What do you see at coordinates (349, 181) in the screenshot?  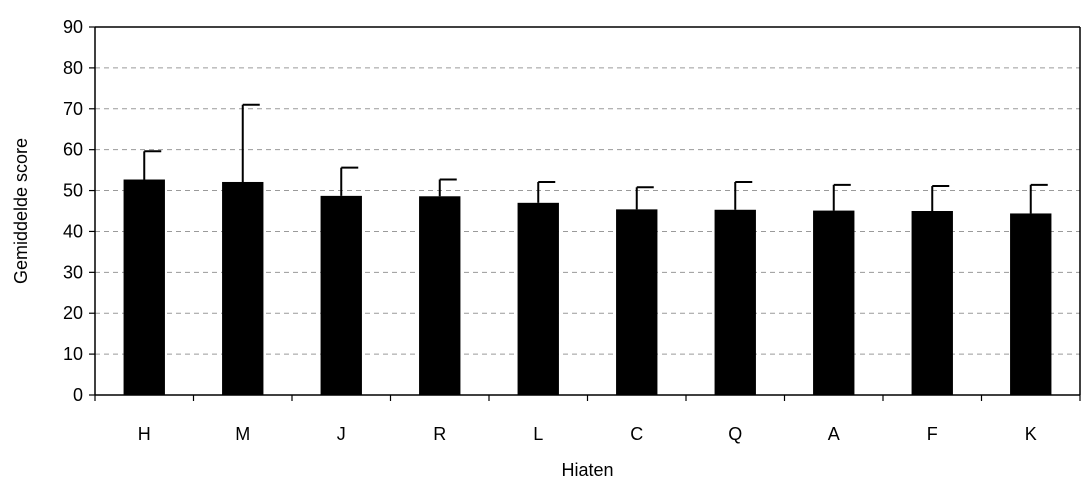 I see `error-bar-J` at bounding box center [349, 181].